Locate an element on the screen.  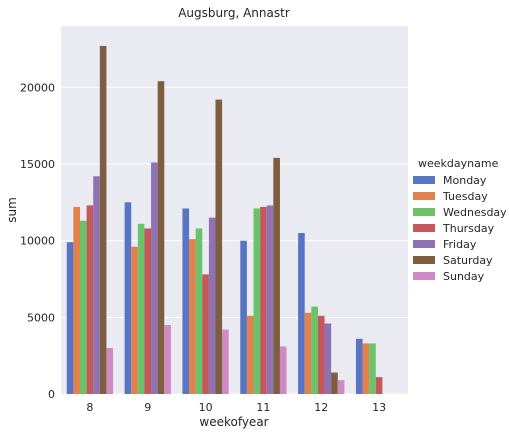
y-axis-label: sum is located at coordinates (12, 210).